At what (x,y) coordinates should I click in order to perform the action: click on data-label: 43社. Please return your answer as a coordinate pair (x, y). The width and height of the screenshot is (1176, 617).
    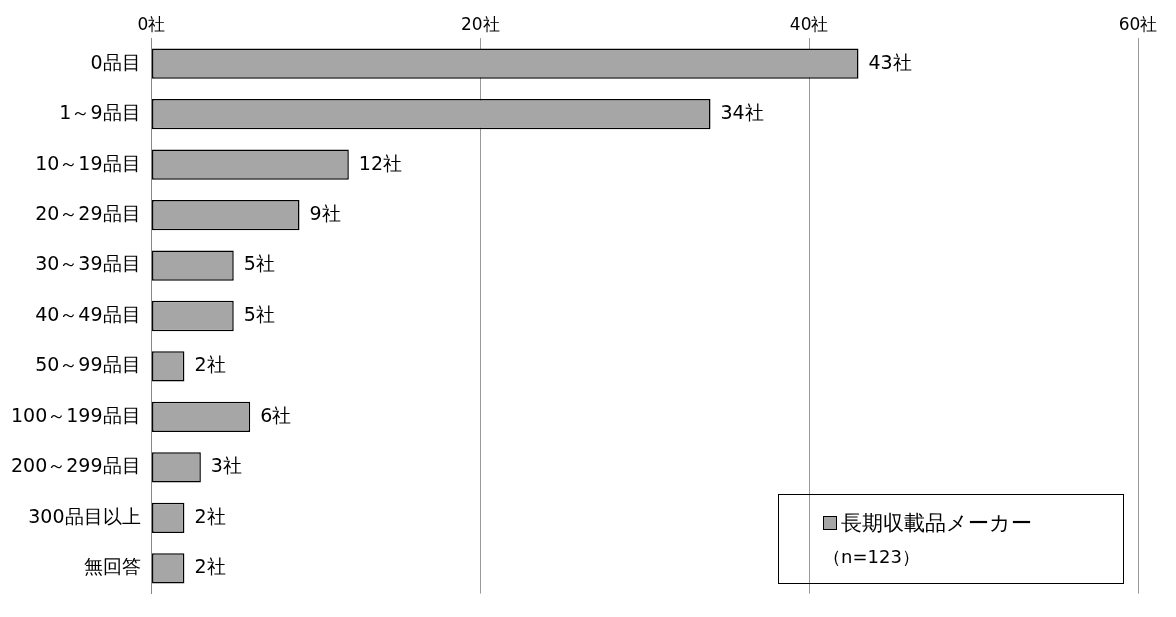
    Looking at the image, I should click on (890, 61).